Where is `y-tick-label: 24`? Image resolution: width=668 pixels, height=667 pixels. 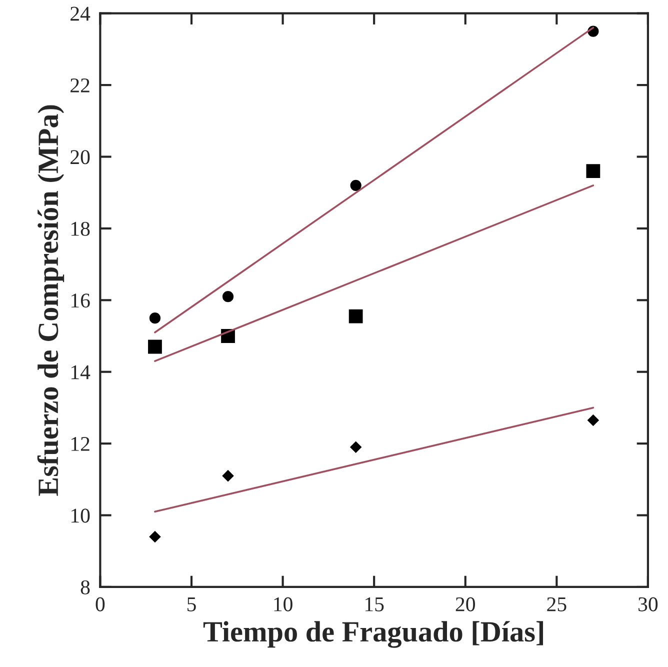 y-tick-label: 24 is located at coordinates (80, 13).